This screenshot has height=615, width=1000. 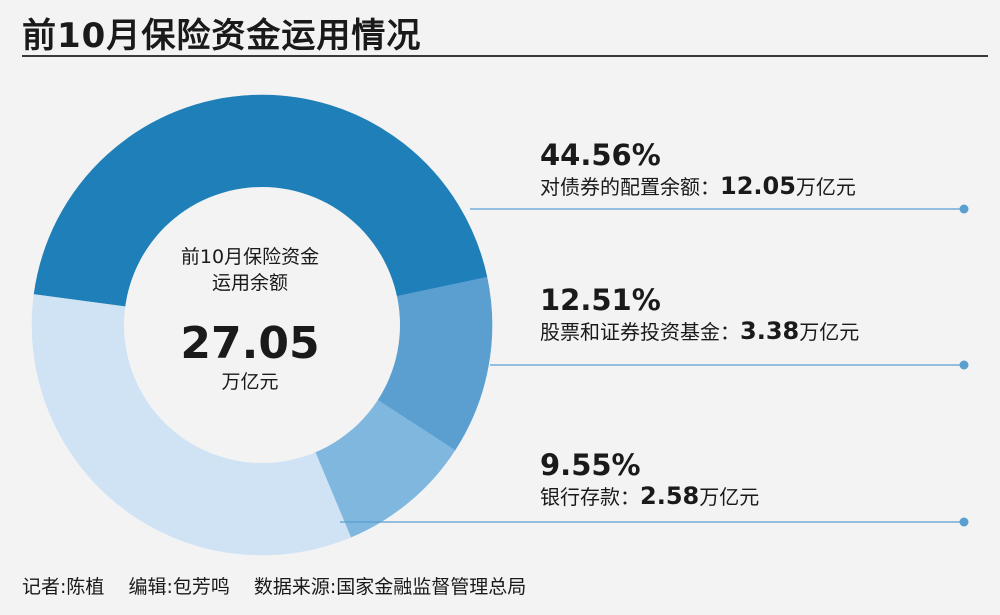 I want to click on annotation-stocks-unit: 万亿元, so click(x=829, y=332).